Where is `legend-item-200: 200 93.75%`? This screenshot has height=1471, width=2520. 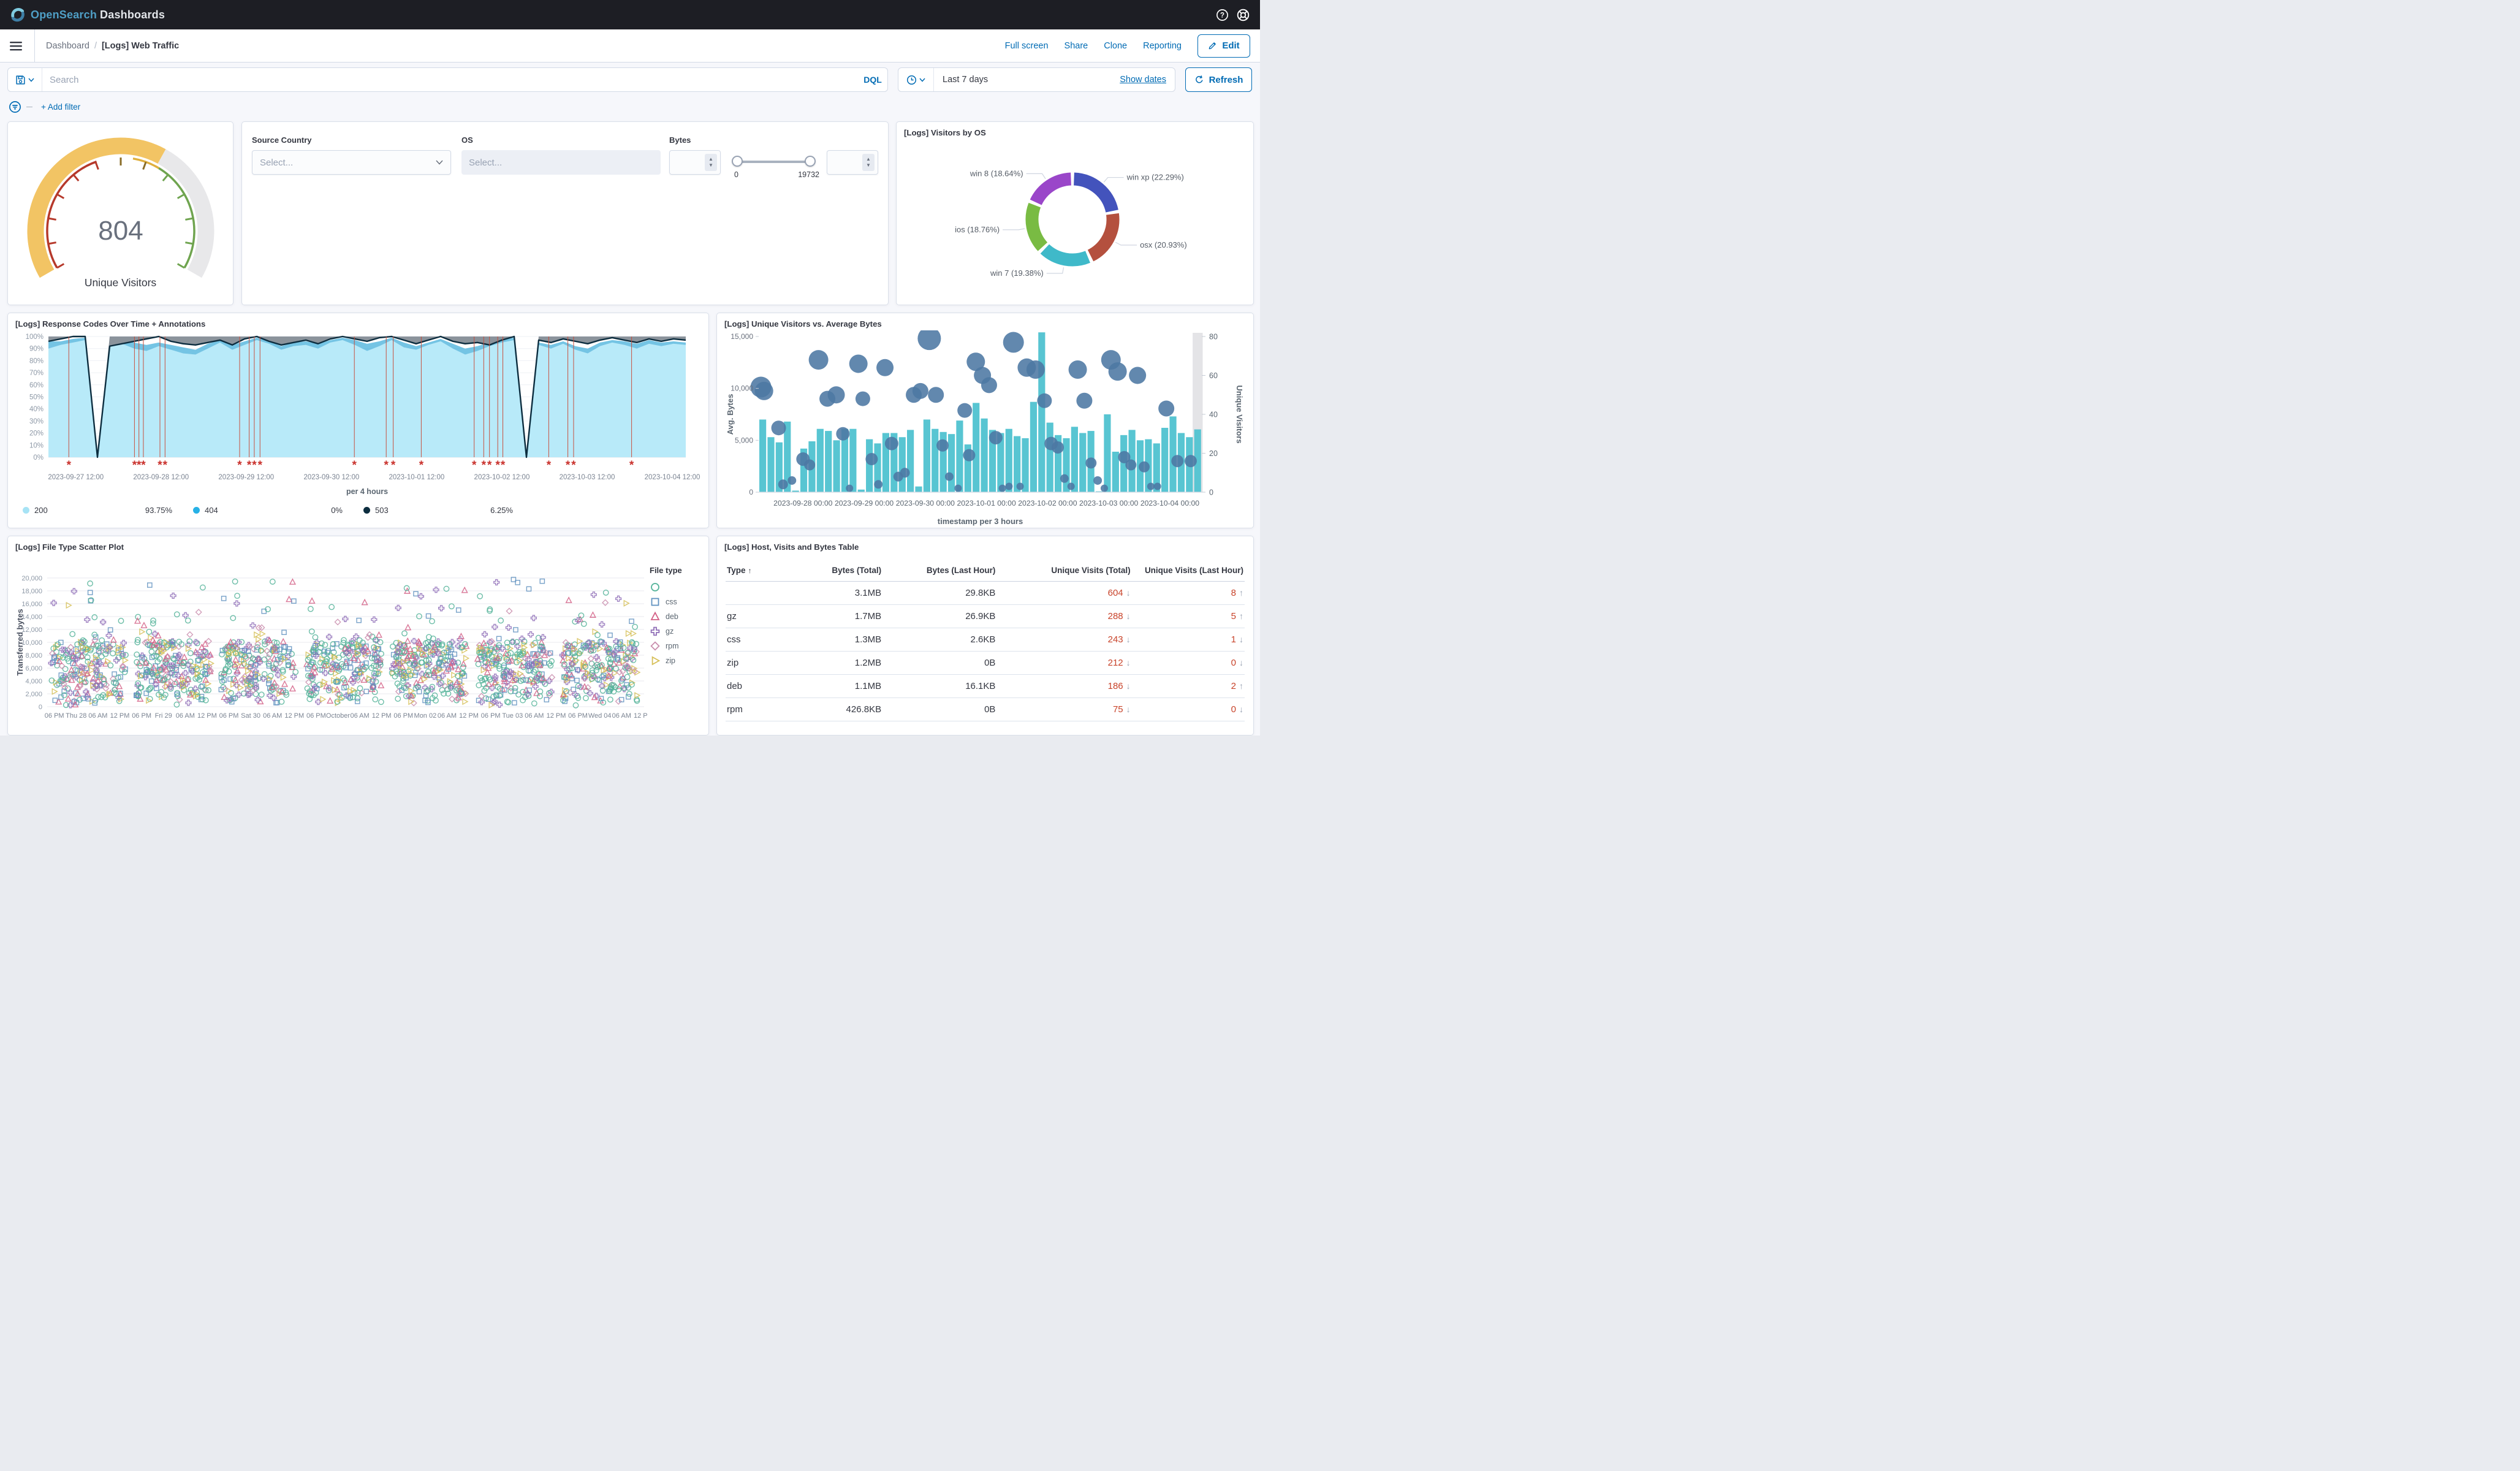 legend-item-200: 200 93.75% is located at coordinates (108, 510).